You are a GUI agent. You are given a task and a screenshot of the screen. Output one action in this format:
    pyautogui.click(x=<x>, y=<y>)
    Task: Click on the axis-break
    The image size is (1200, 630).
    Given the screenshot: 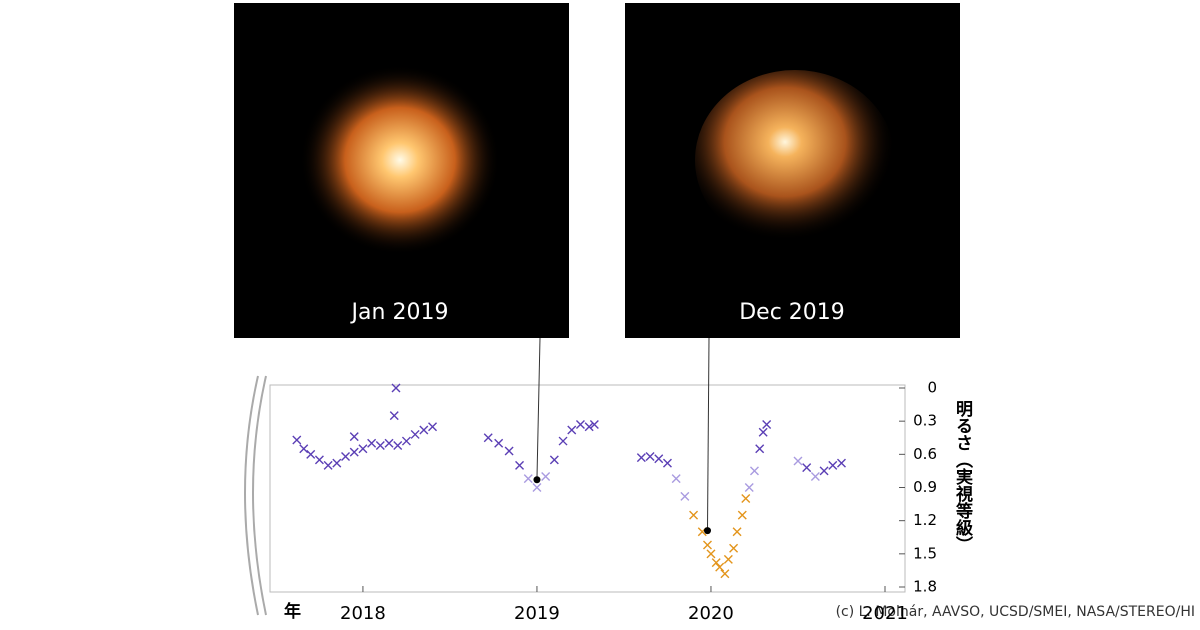 What is the action you would take?
    pyautogui.click(x=255, y=495)
    